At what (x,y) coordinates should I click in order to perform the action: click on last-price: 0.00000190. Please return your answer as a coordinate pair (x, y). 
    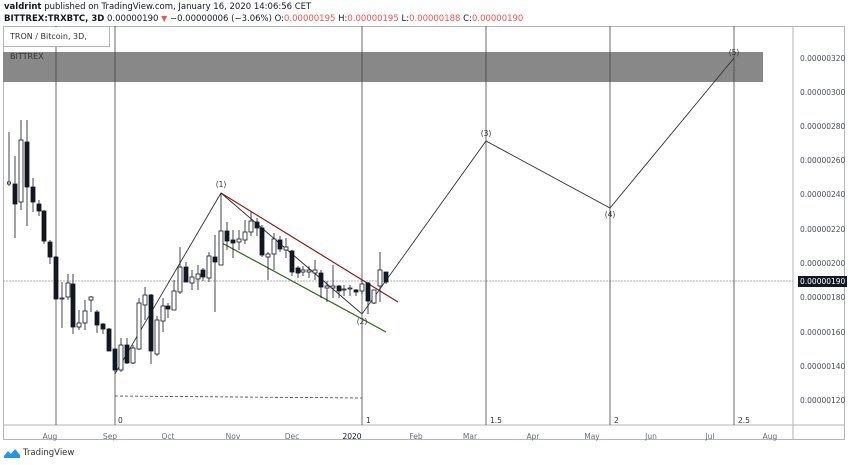
    Looking at the image, I should click on (133, 19).